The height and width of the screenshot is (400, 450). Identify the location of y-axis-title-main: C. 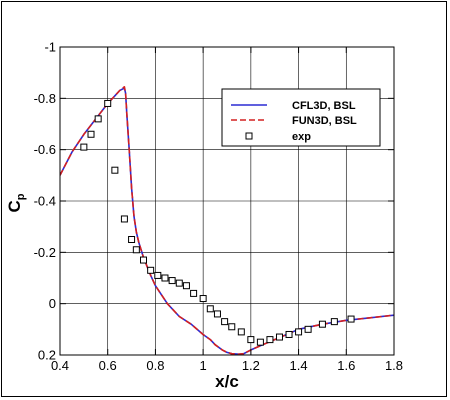
(14, 206).